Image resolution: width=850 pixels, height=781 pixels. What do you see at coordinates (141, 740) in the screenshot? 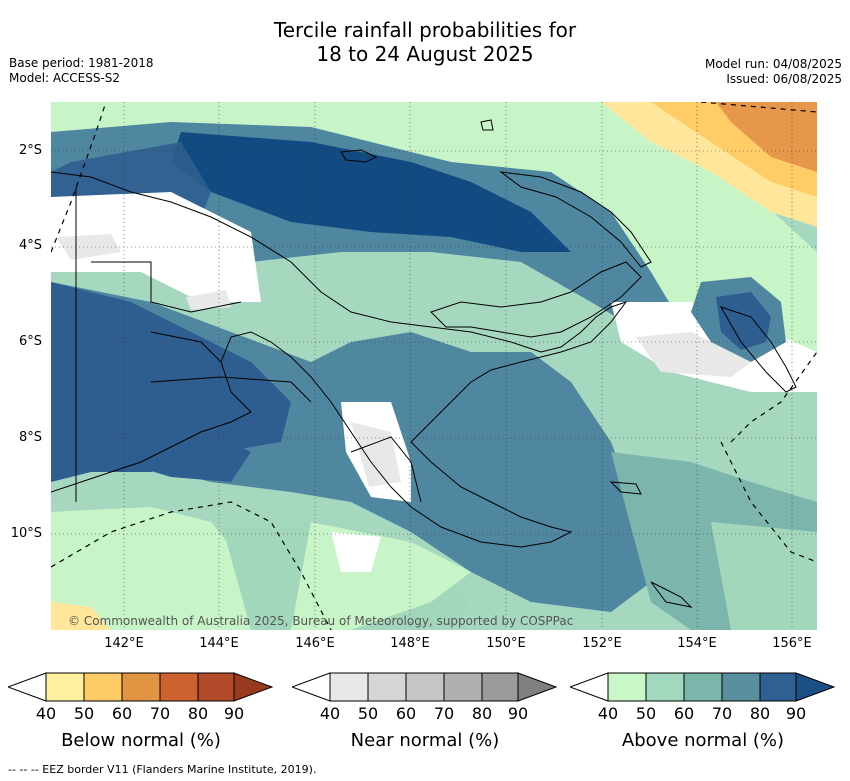
I see `colorbar-below-title: Below normal (%)` at bounding box center [141, 740].